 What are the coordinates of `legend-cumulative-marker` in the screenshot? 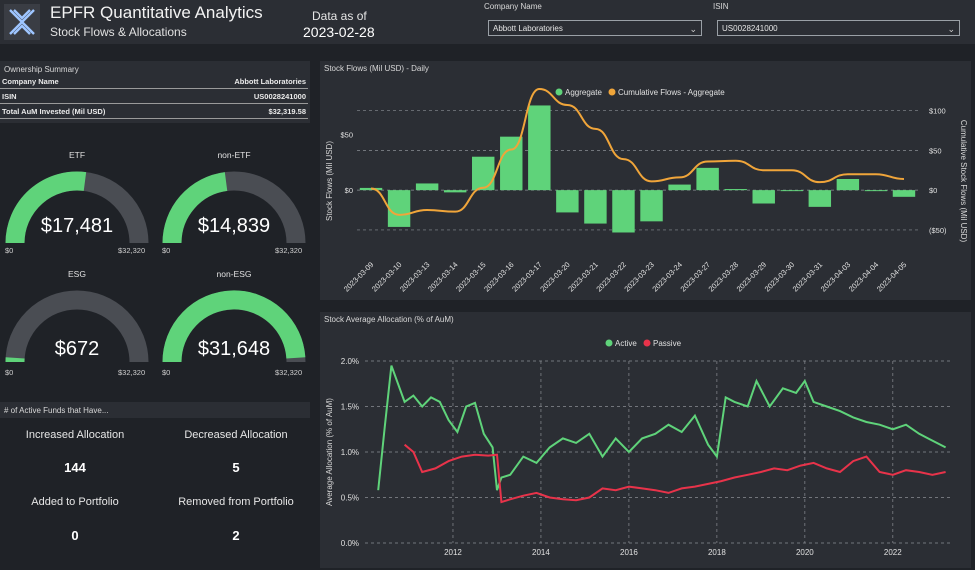 It's located at (612, 92).